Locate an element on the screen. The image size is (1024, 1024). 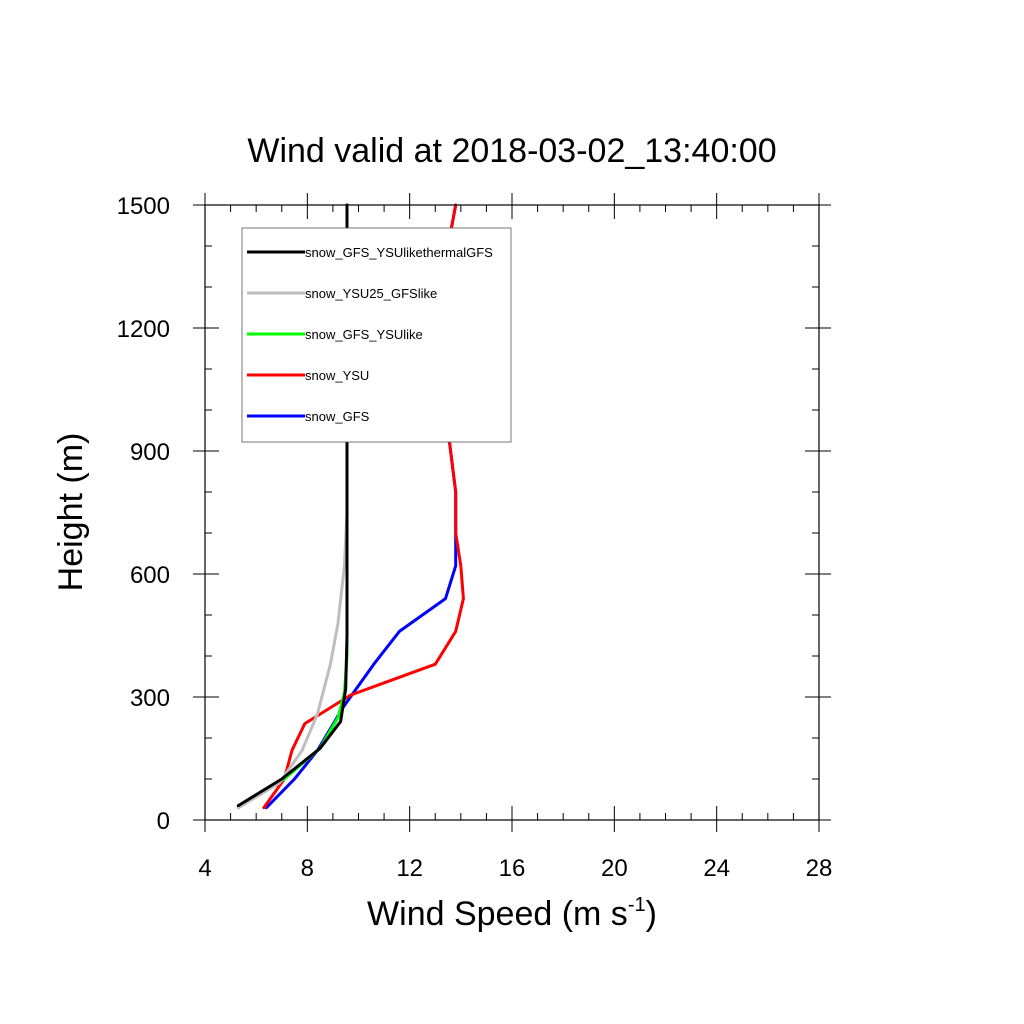
legend-label: snow_GFS_YSUlikethermalGFS is located at coordinates (399, 252).